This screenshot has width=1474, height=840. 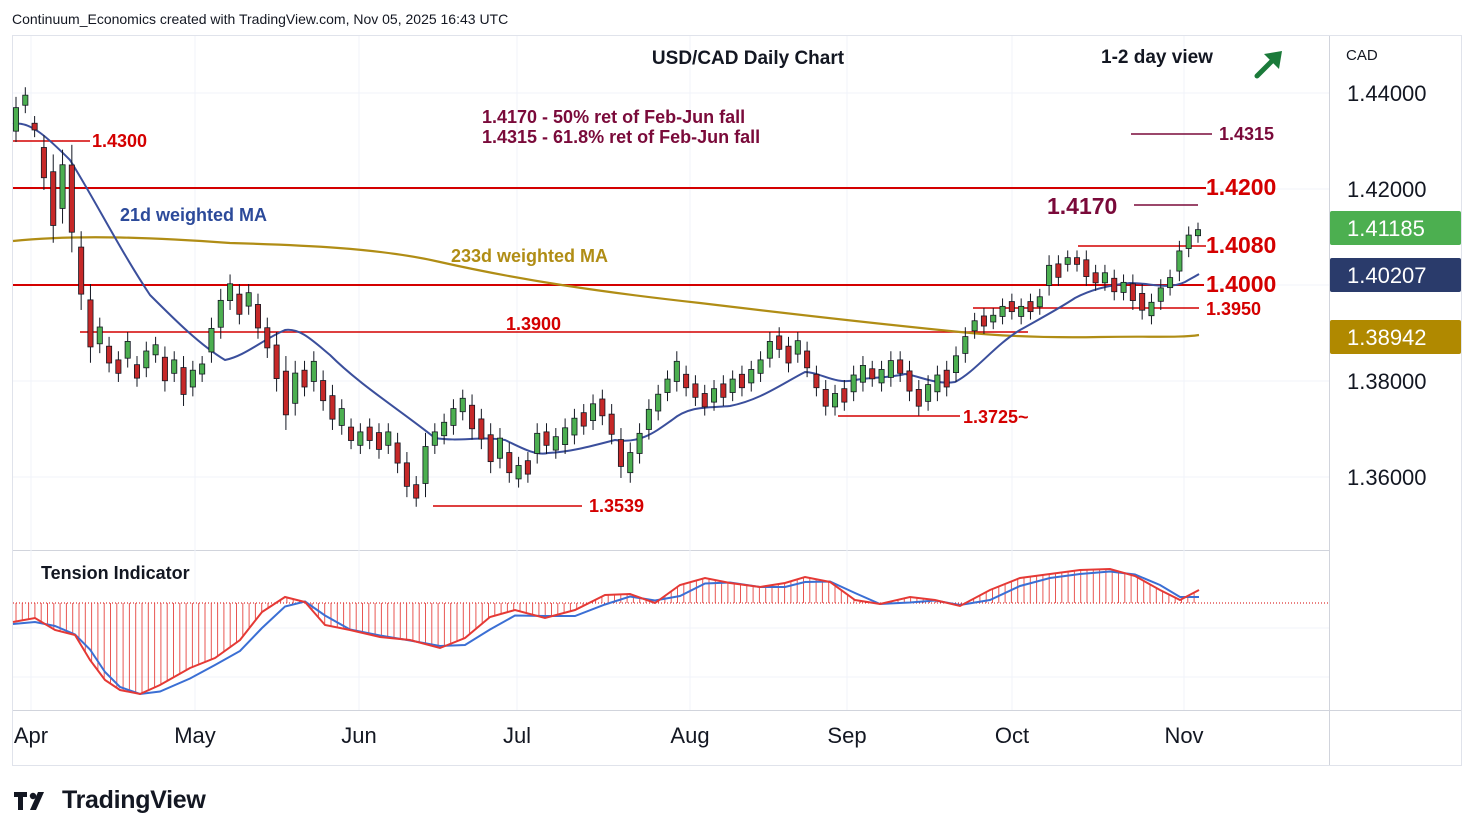 I want to click on tension-main-line, so click(x=606, y=631).